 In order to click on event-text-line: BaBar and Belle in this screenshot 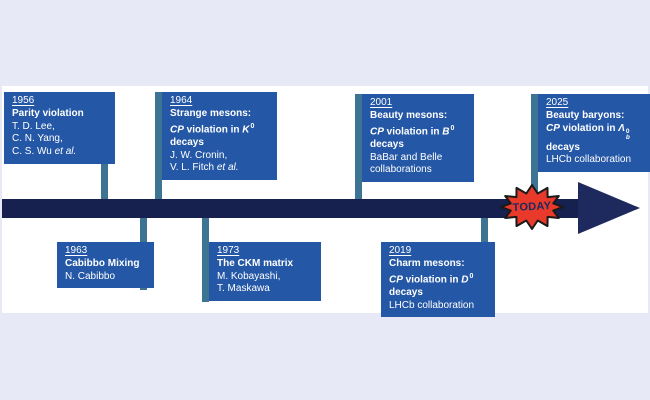, I will do `click(406, 157)`.